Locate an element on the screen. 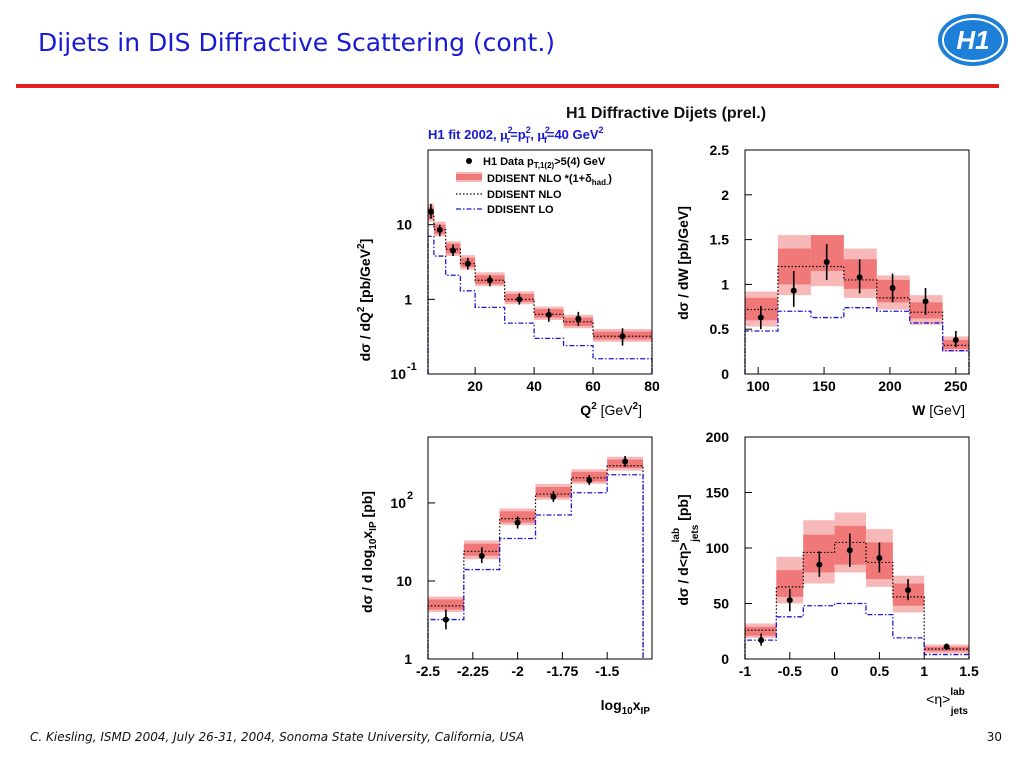 This screenshot has height=768, width=1024. y-tick-label: 200 is located at coordinates (718, 437).